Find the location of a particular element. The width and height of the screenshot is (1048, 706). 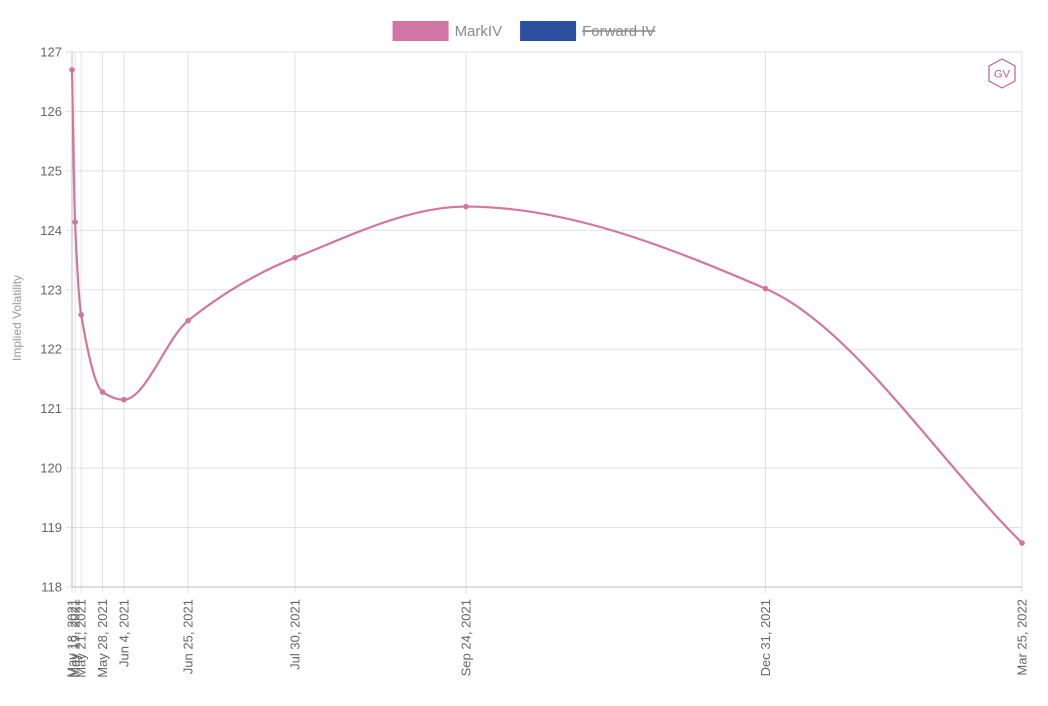

legend-item-markiv: MarkIV is located at coordinates (447, 31).